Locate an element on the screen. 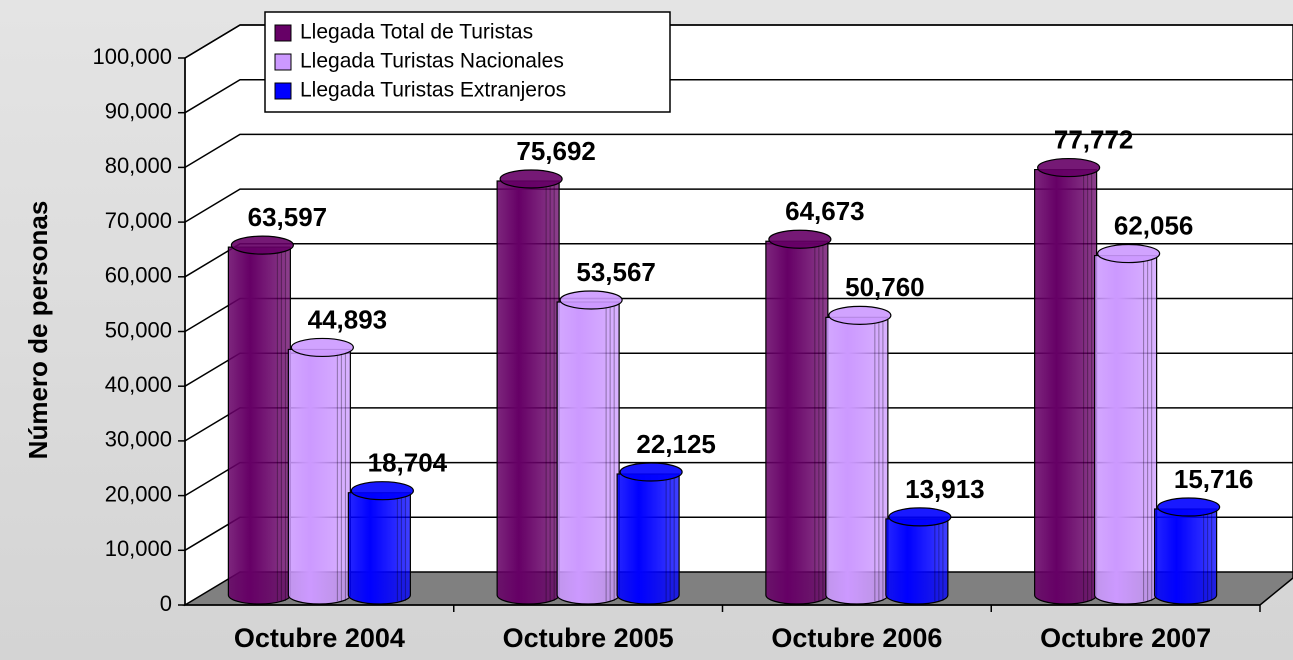  legend-label: Llegada Turistas Extranjeros is located at coordinates (433, 90).